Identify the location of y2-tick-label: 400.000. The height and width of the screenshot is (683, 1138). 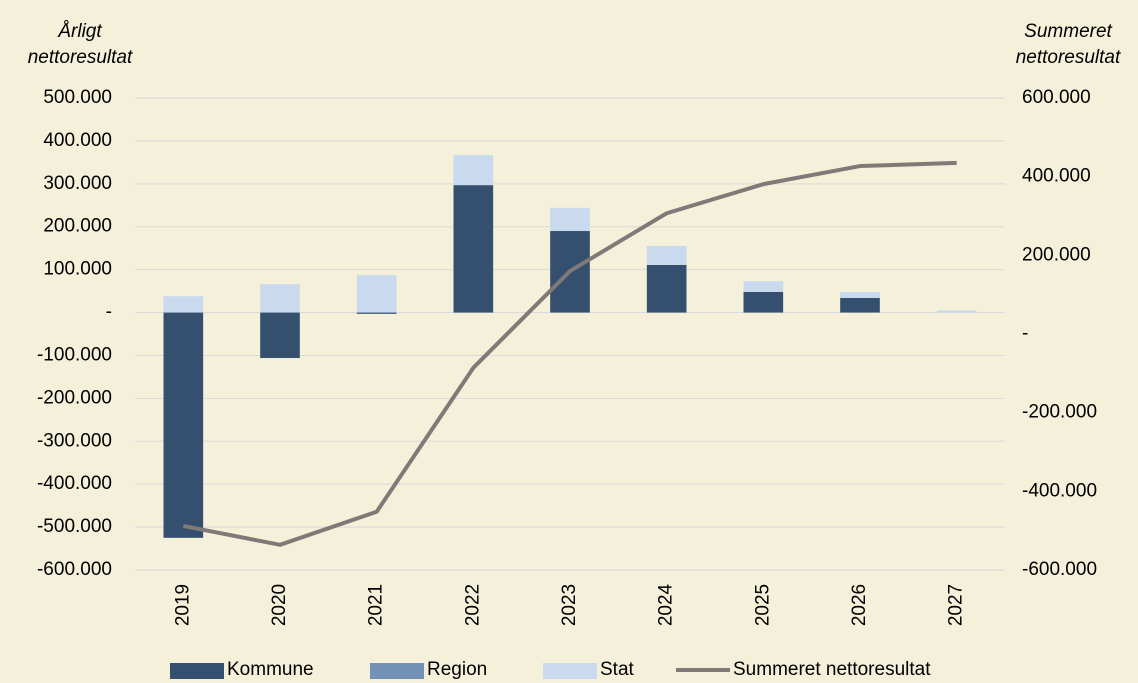
(1056, 176).